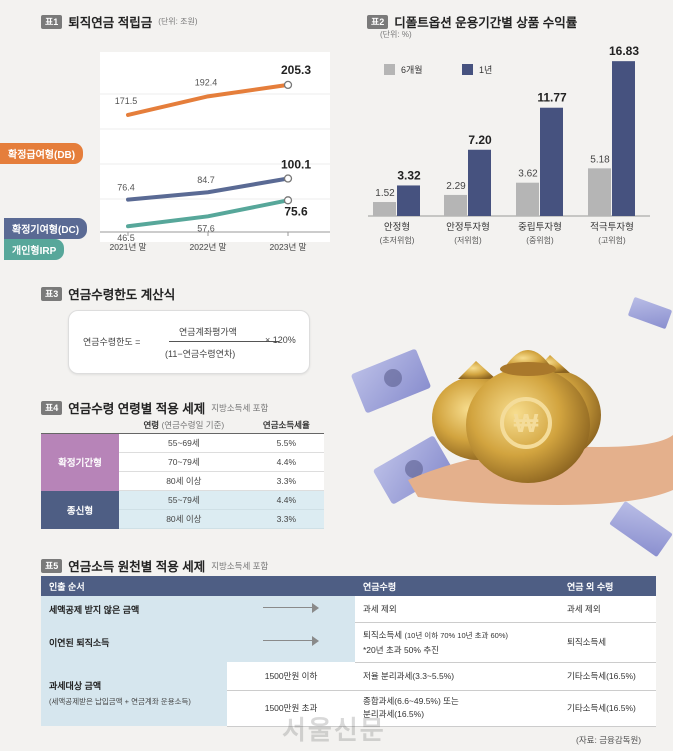  What do you see at coordinates (206, 82) in the screenshot?
I see `data-label: 192.4` at bounding box center [206, 82].